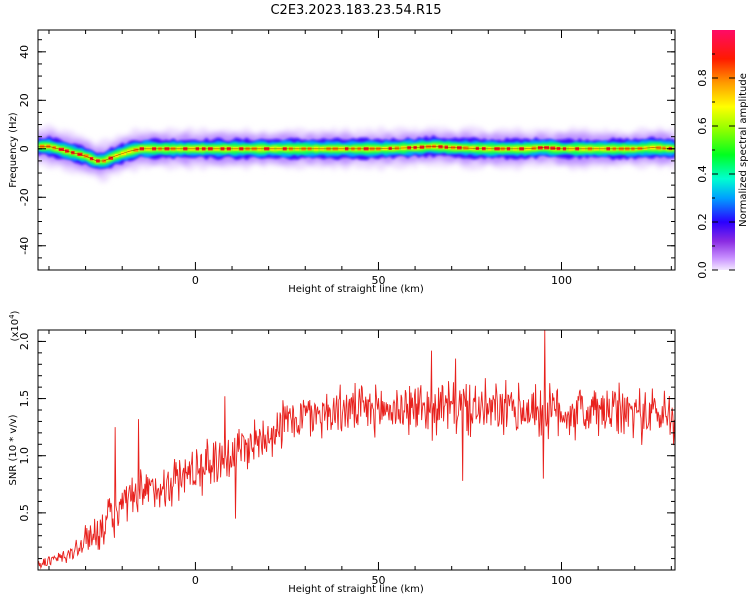 This screenshot has width=750, height=600. What do you see at coordinates (743, 150) in the screenshot?
I see `colorbar-label: Normalized spectral amplitude` at bounding box center [743, 150].